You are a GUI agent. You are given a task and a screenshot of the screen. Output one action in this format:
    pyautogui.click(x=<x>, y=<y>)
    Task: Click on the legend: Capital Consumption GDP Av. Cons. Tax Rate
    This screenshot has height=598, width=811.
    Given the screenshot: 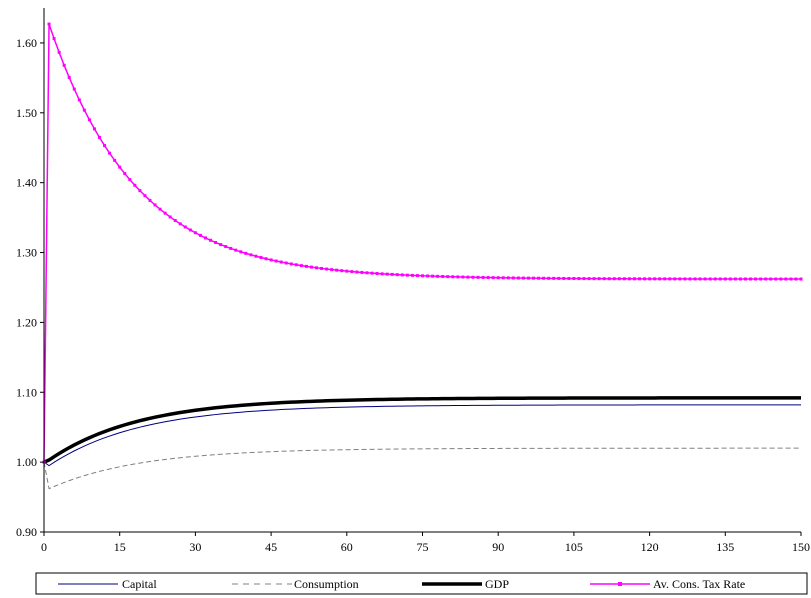 What is the action you would take?
    pyautogui.click(x=421, y=583)
    